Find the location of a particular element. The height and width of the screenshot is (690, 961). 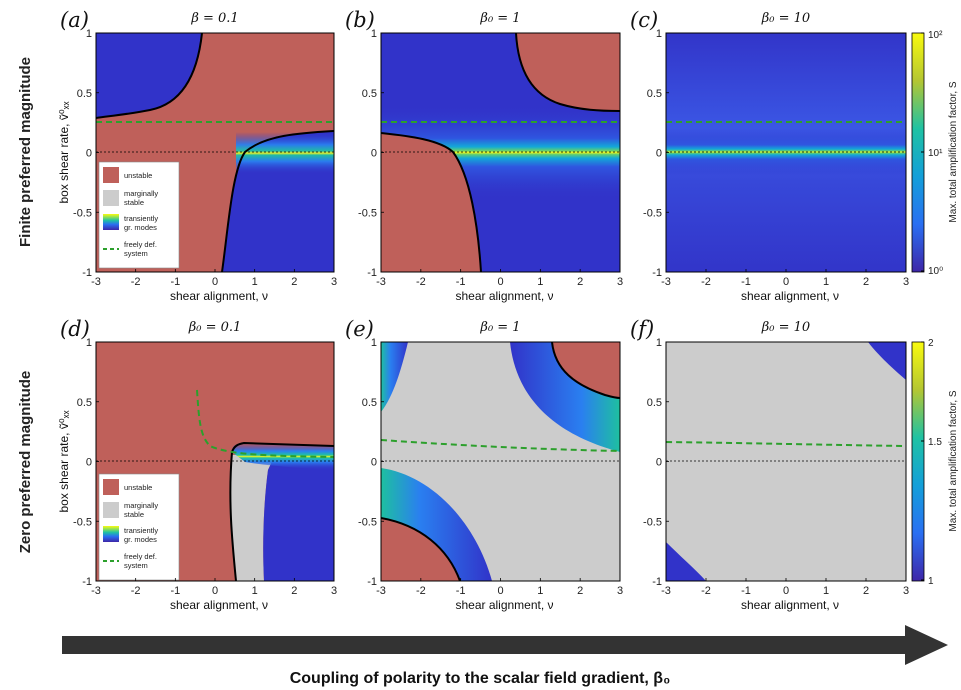

panel-b-ytick-label: 0.5 is located at coordinates (369, 94).